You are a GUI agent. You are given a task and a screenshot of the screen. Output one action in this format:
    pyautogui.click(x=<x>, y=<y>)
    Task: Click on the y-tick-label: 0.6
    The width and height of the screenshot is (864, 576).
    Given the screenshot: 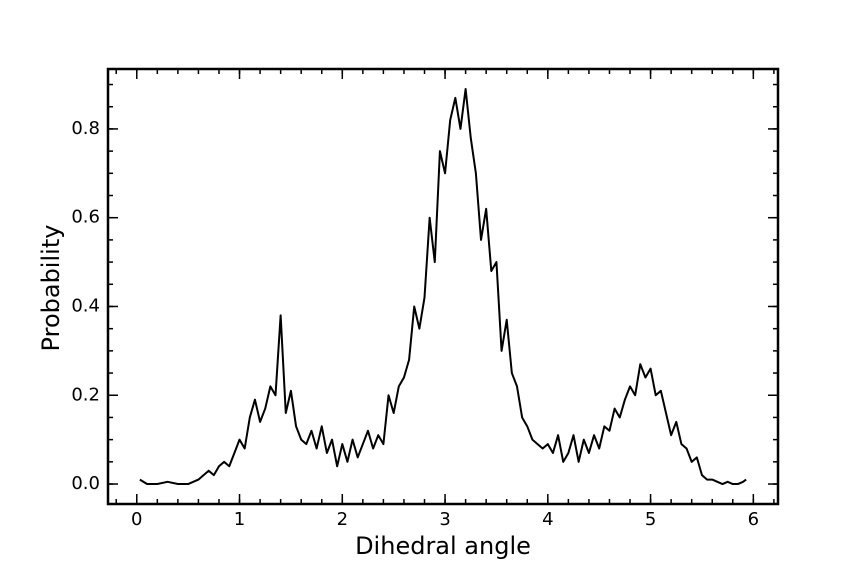 What is the action you would take?
    pyautogui.click(x=85, y=217)
    